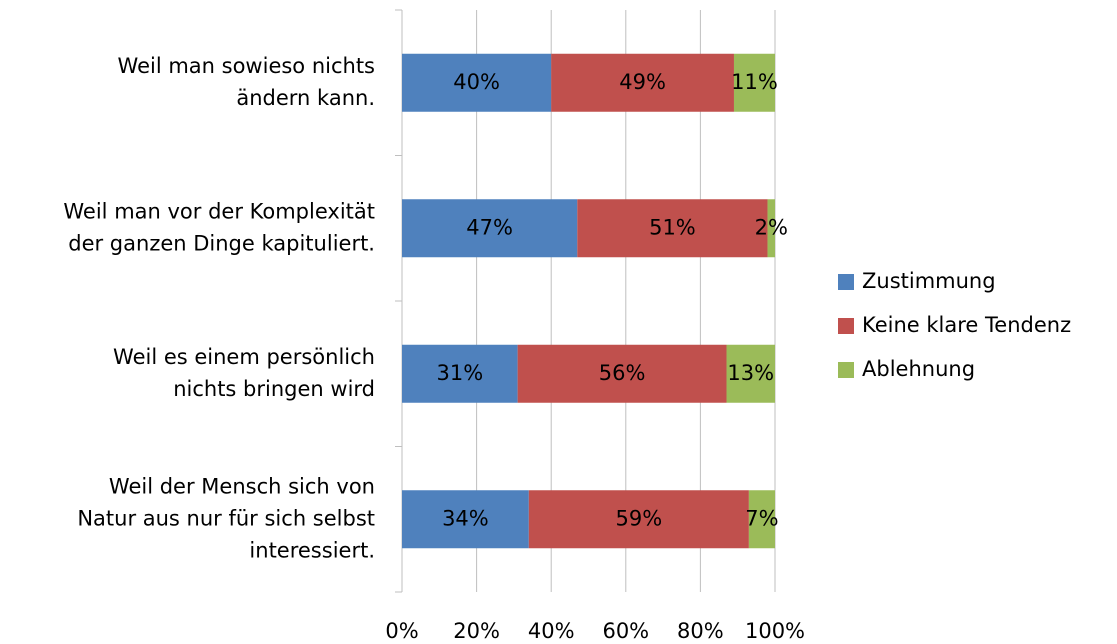 The image size is (1117, 644). I want to click on legend-label: Keine klare Tendenz, so click(966, 325).